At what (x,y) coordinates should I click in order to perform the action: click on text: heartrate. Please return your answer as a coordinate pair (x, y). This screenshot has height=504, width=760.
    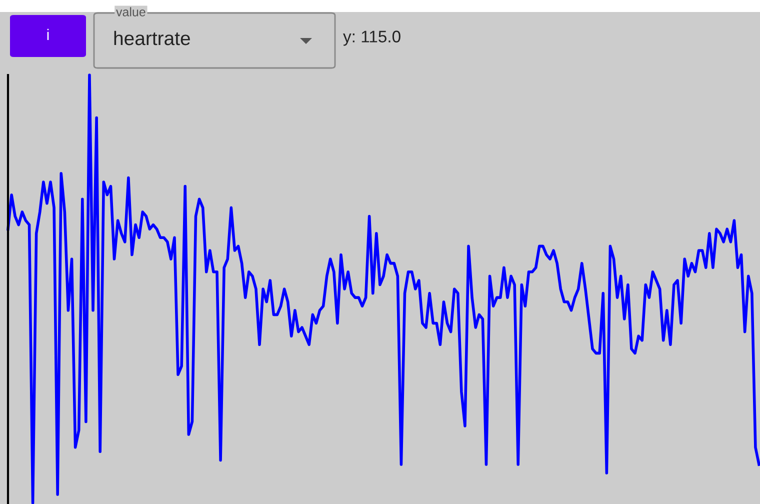
    Looking at the image, I should click on (152, 38).